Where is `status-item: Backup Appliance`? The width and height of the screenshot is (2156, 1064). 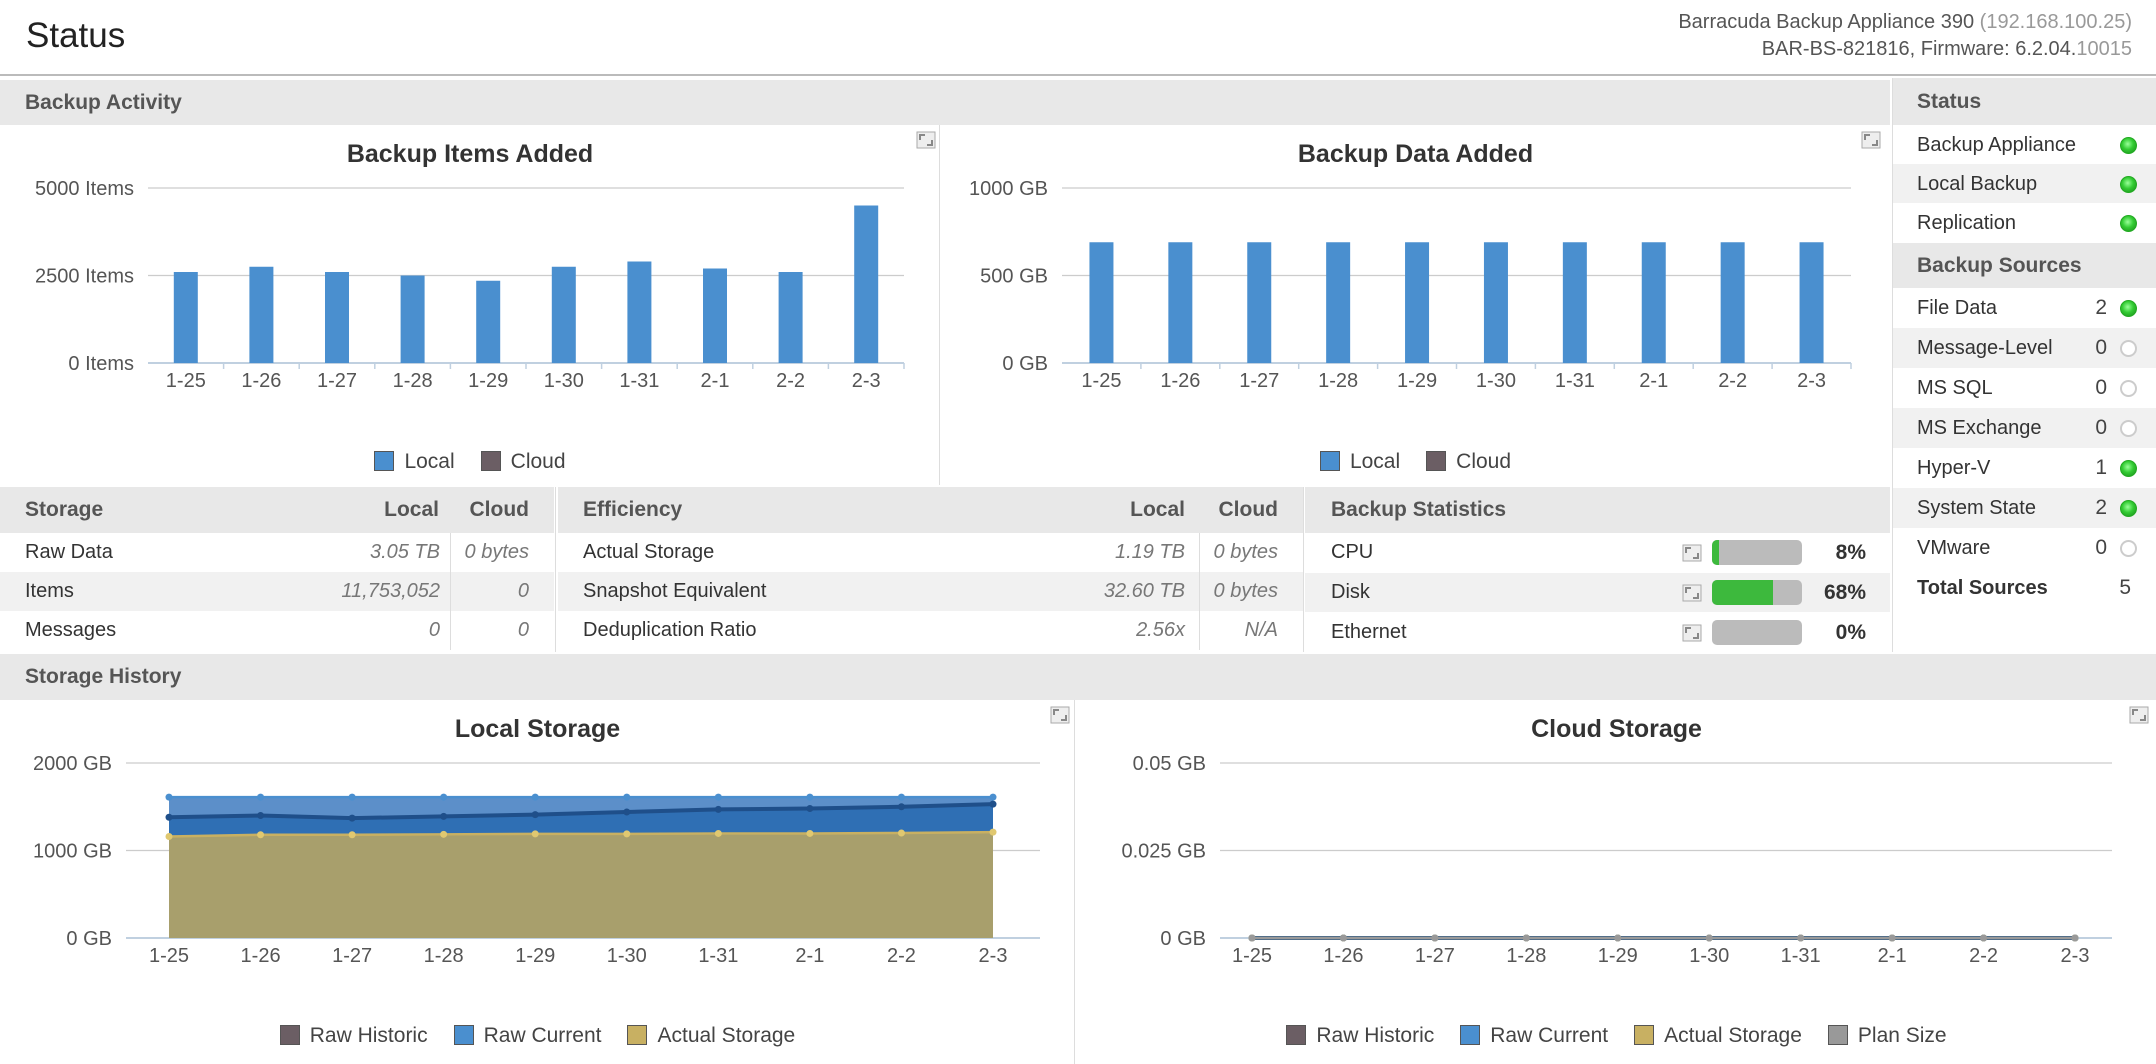 status-item: Backup Appliance is located at coordinates (2024, 145).